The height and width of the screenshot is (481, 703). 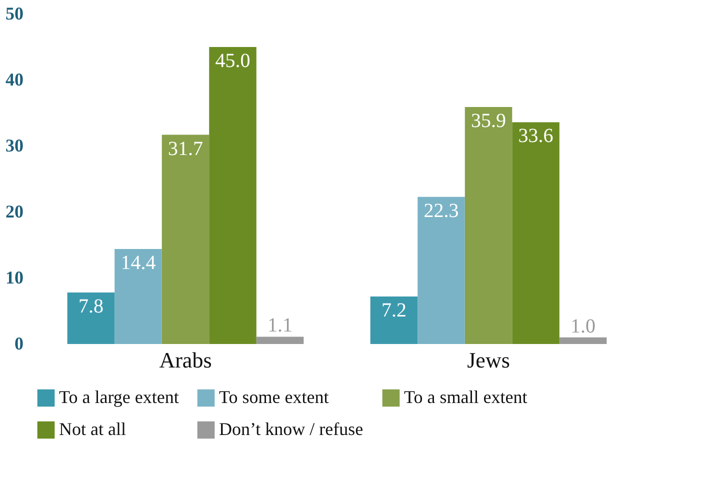 I want to click on y-tick-label: 0, so click(x=19, y=344).